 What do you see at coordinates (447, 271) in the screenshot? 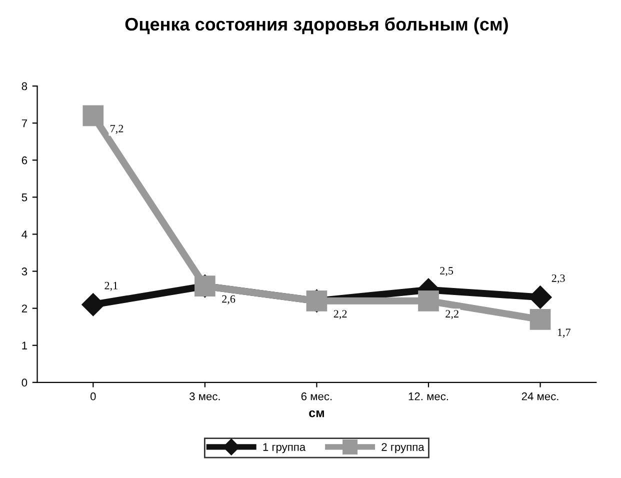
I see `data-label: 2,5` at bounding box center [447, 271].